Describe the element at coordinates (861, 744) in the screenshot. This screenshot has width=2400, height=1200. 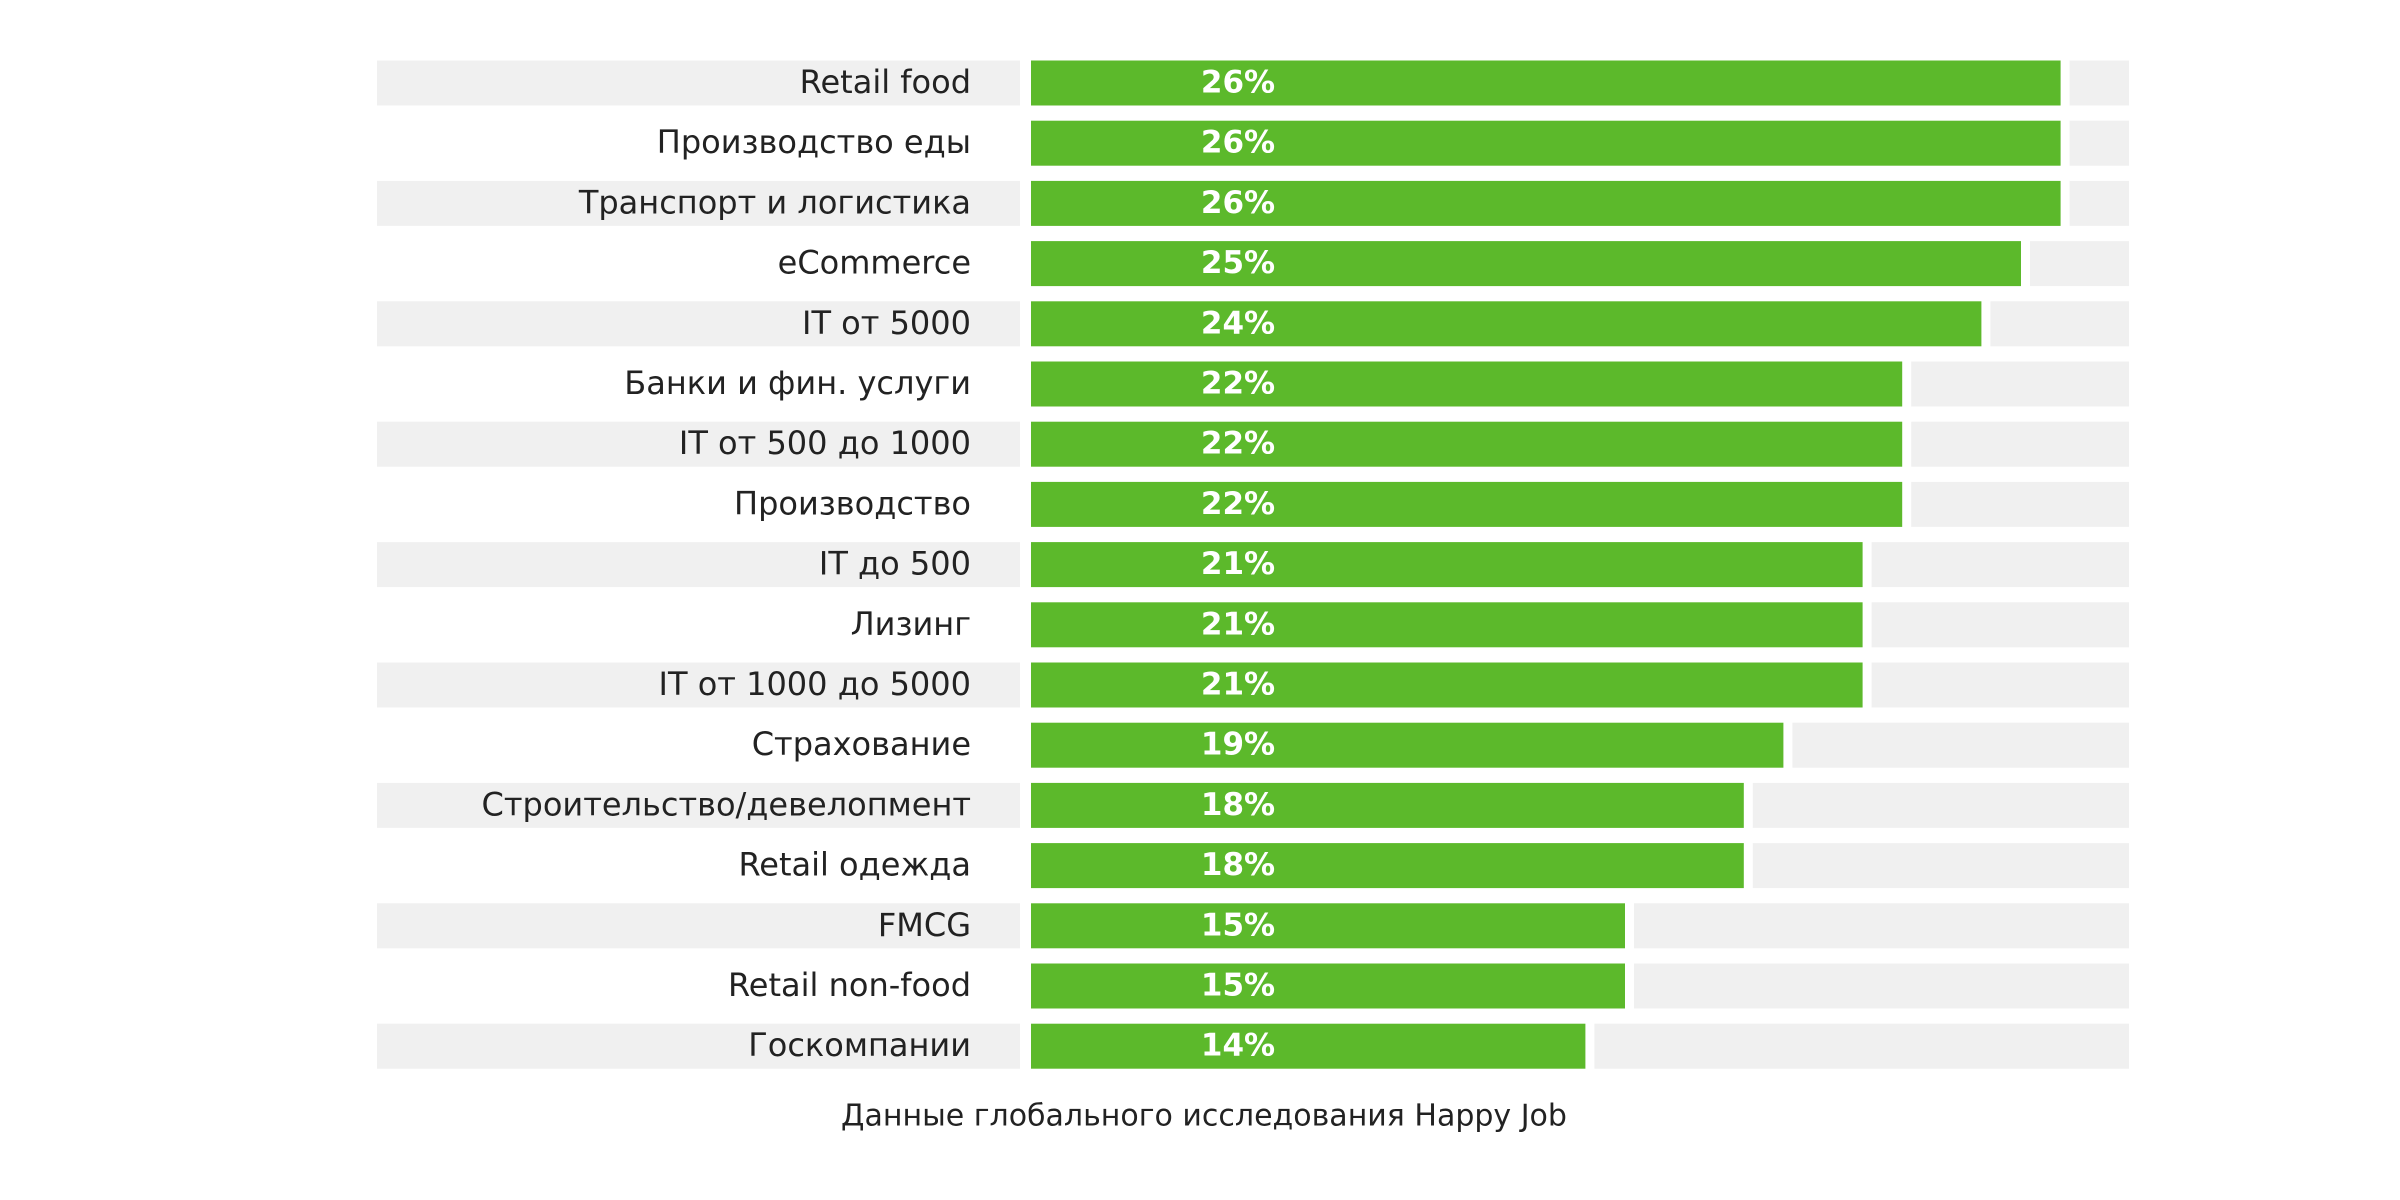
I see `category-label: Страхование` at that location.